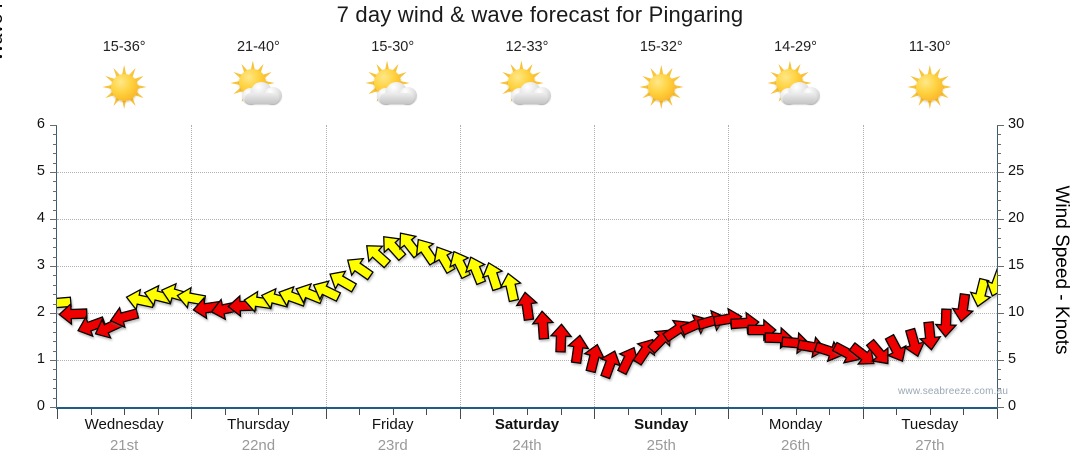 This screenshot has width=1080, height=475. I want to click on day-header-wednesday: 15-36°, so click(124, 80).